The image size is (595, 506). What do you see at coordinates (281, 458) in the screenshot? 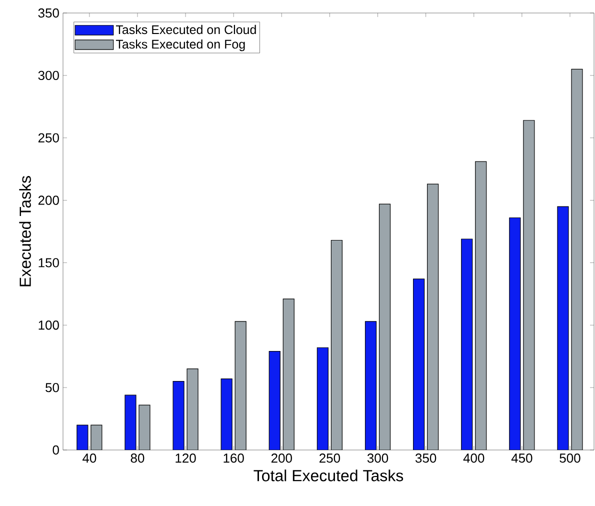
I see `x-tick-label: 200` at bounding box center [281, 458].